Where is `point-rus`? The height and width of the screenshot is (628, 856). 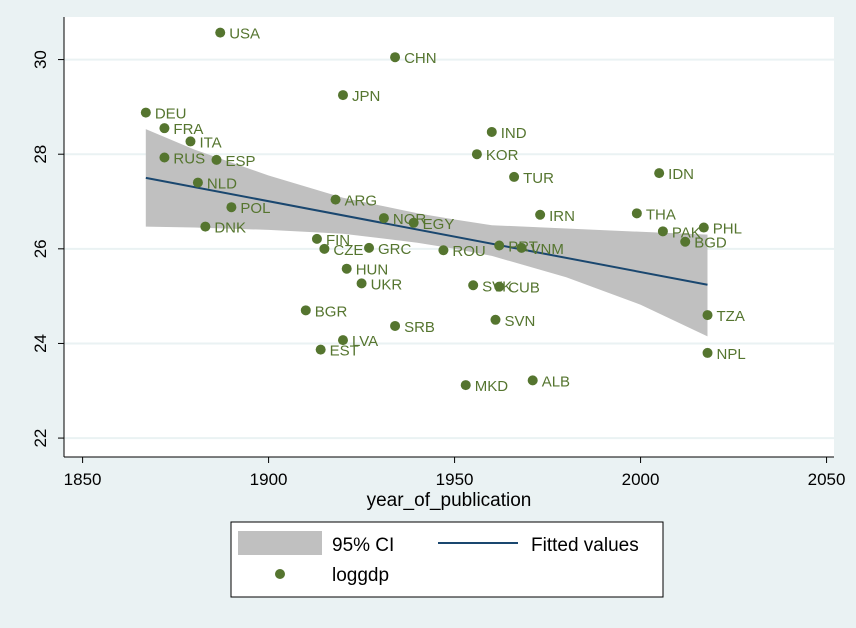 point-rus is located at coordinates (164, 157).